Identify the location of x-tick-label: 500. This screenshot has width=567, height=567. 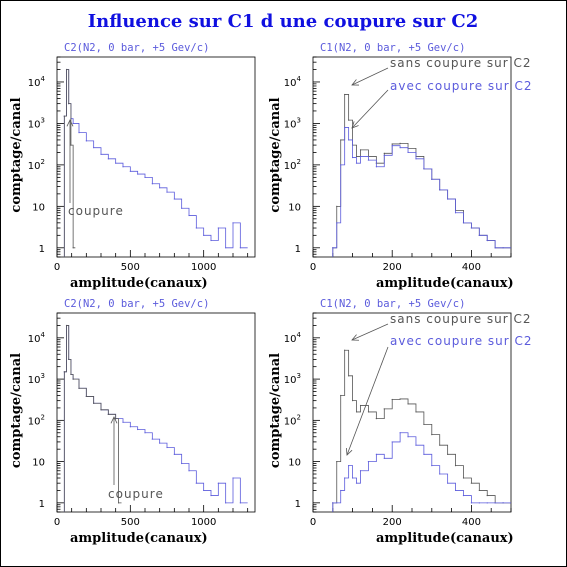
(130, 267).